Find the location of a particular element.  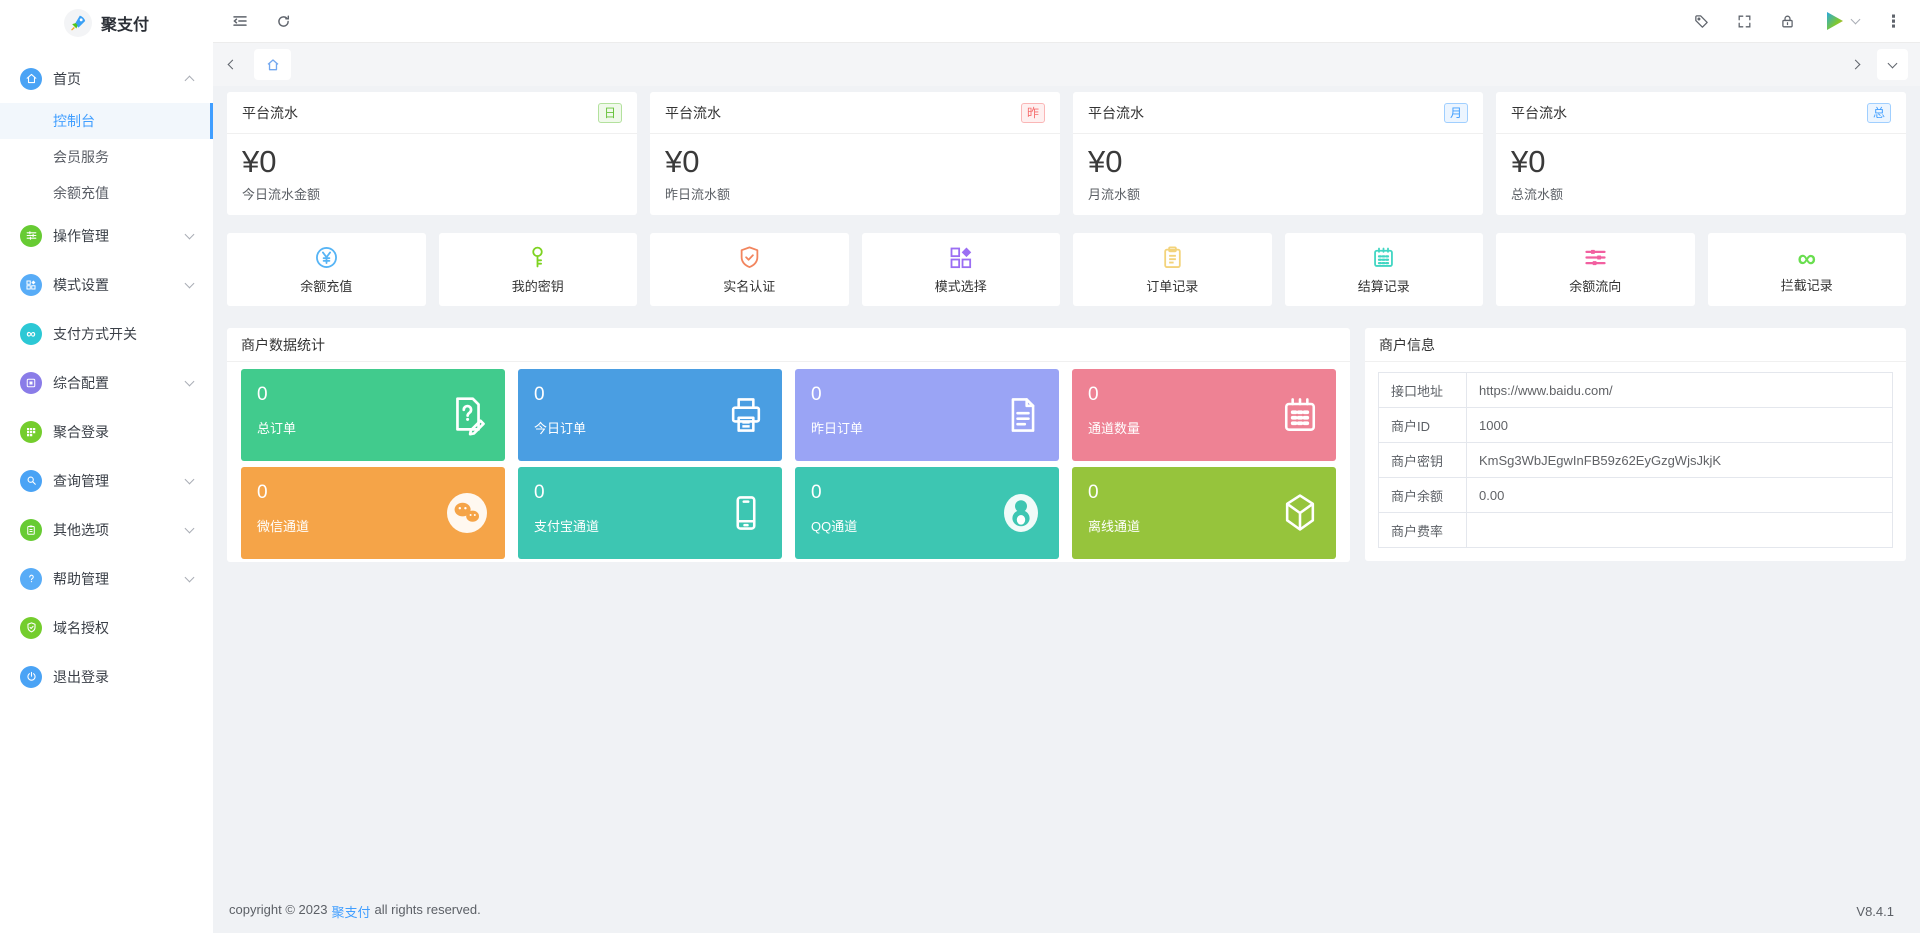

sidebar-subitem-member-service: 会员服务 is located at coordinates (81, 157).